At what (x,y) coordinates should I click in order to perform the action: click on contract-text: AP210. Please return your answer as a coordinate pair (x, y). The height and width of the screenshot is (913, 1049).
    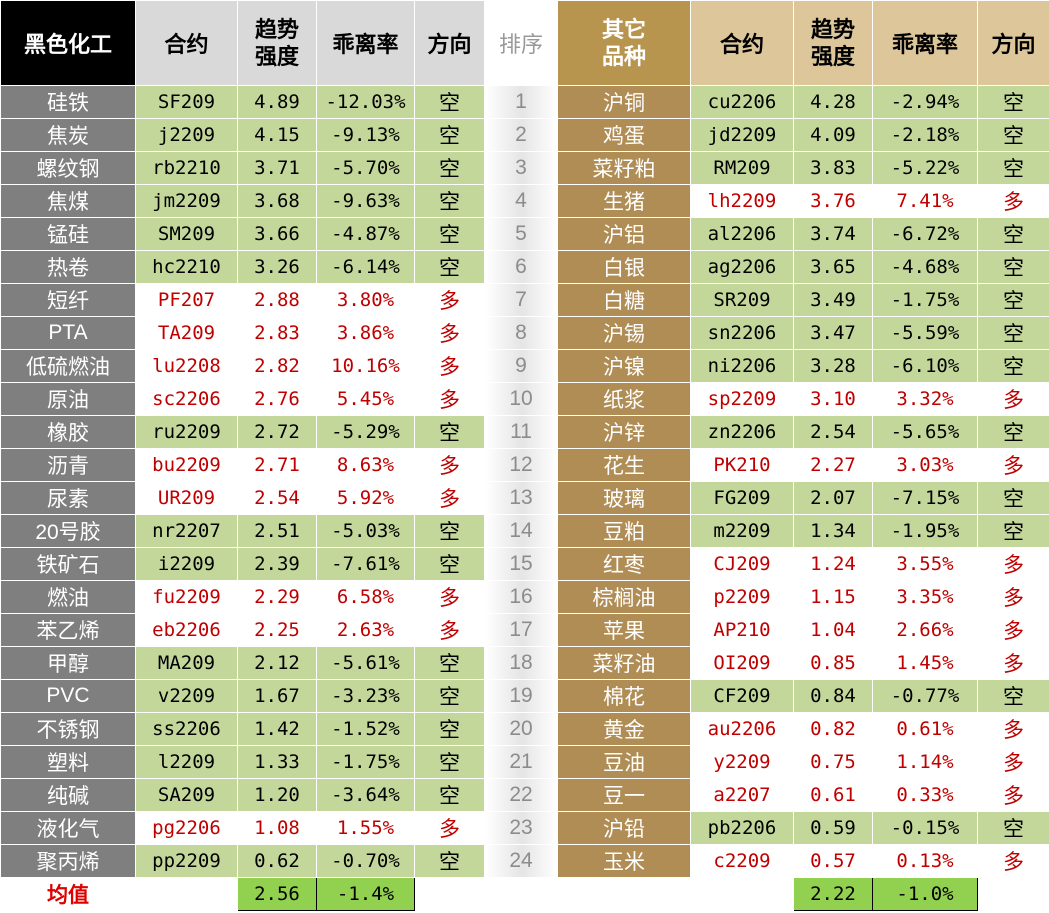
    Looking at the image, I should click on (742, 630).